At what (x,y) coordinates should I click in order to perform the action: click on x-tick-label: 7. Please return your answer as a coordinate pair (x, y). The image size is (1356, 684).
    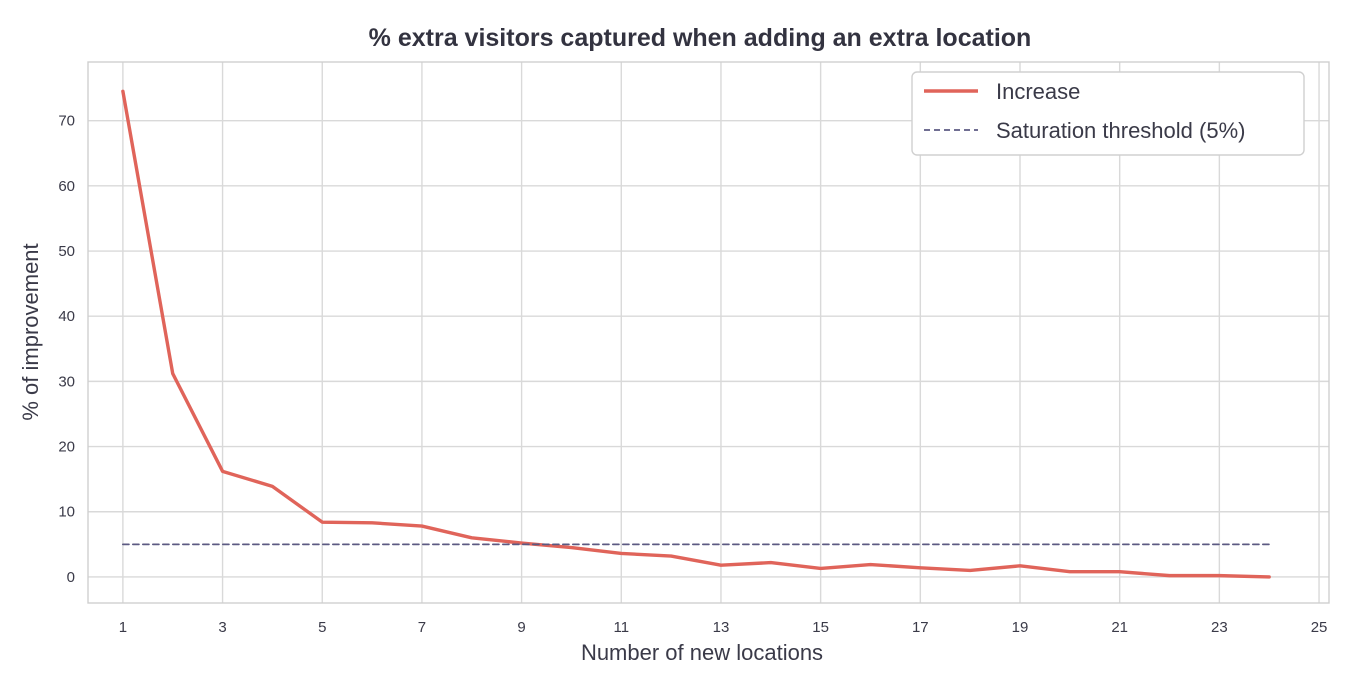
    Looking at the image, I should click on (422, 627).